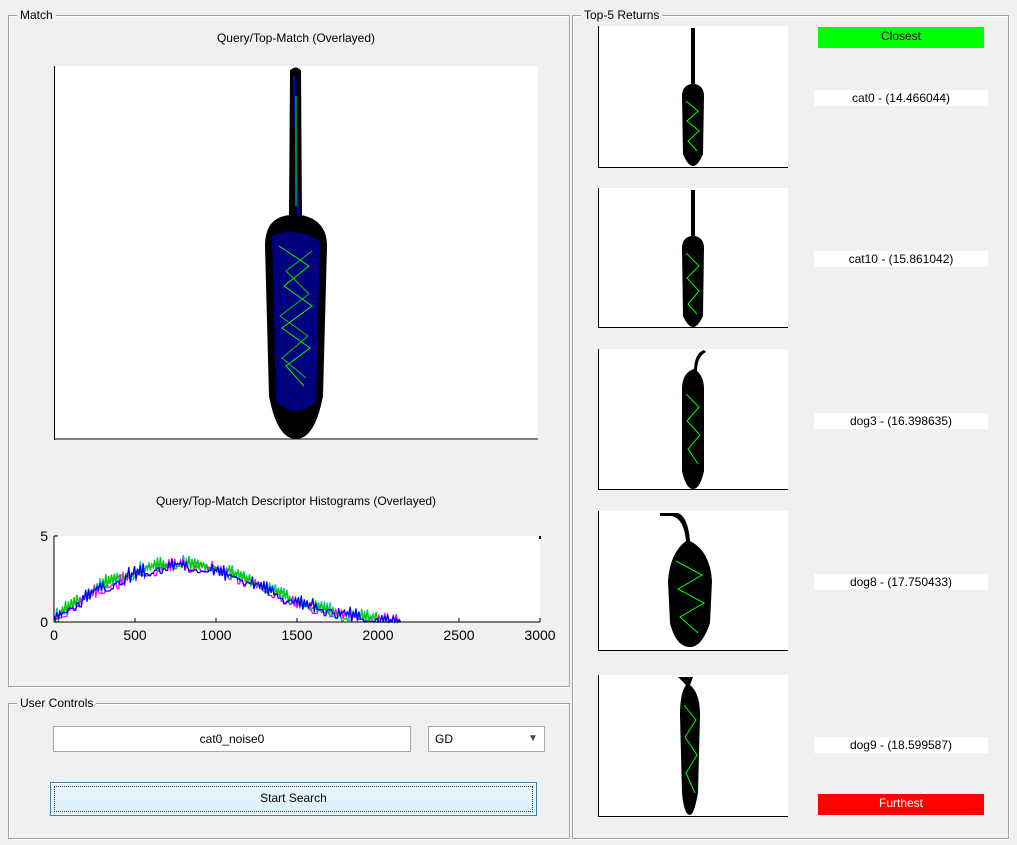  I want to click on result-label-4: dog8 - (17.750433), so click(901, 582).